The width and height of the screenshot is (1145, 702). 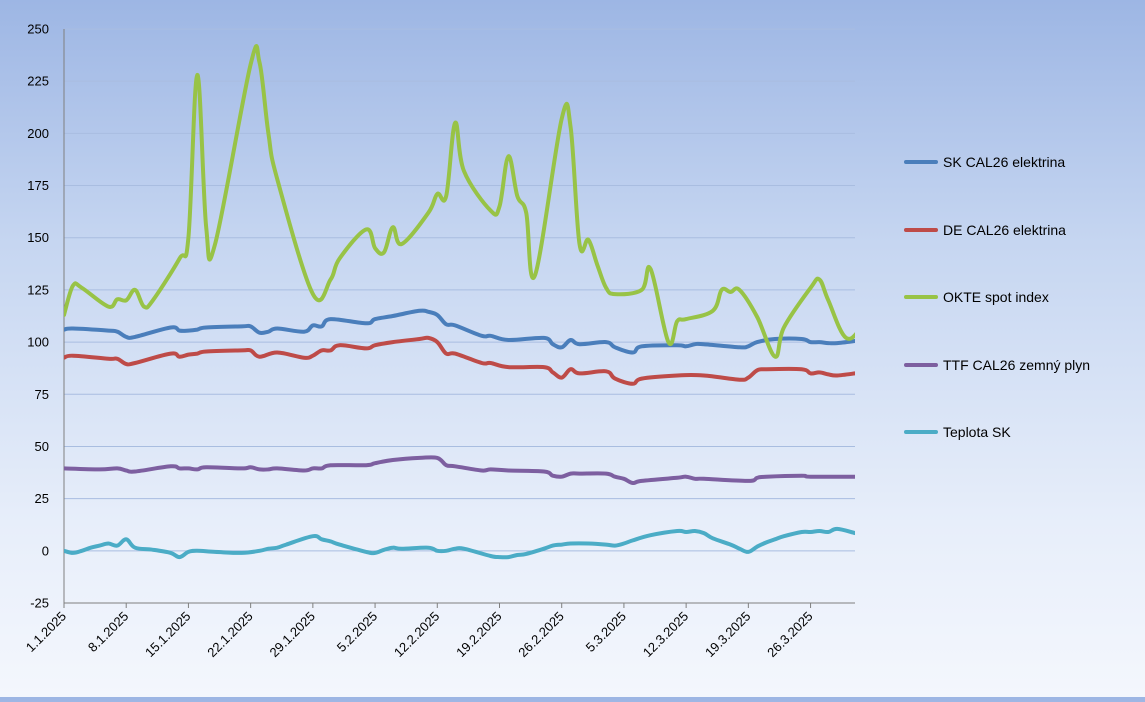 I want to click on y-tick-label: 50, so click(x=42, y=446).